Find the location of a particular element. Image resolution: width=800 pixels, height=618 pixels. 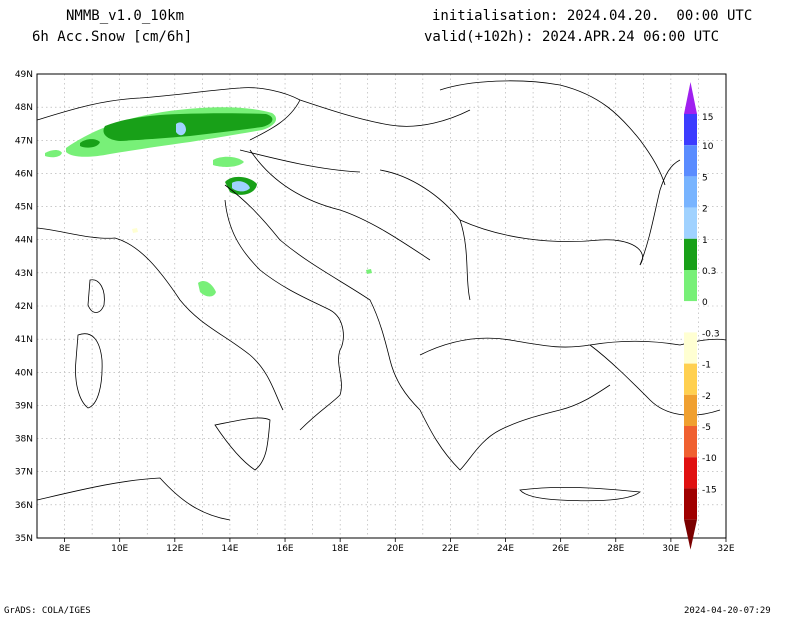

snow-light-balkan is located at coordinates (369, 271).